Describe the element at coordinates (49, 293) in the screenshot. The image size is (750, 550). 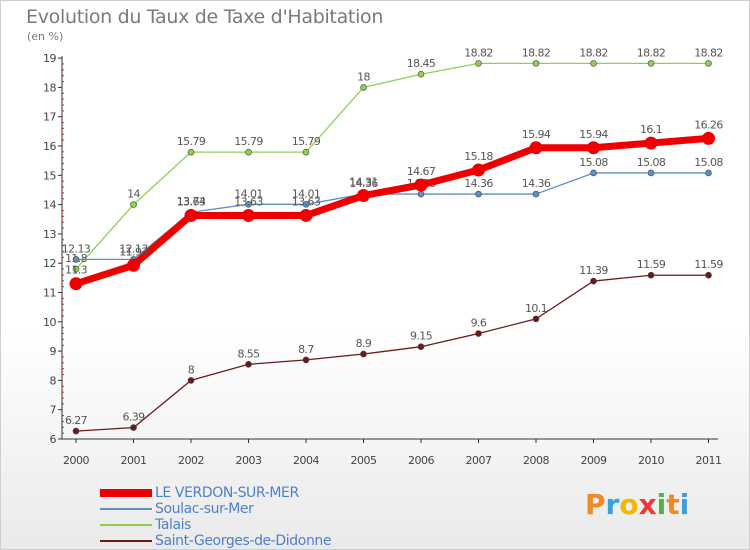
I see `y-tick-label: 11` at that location.